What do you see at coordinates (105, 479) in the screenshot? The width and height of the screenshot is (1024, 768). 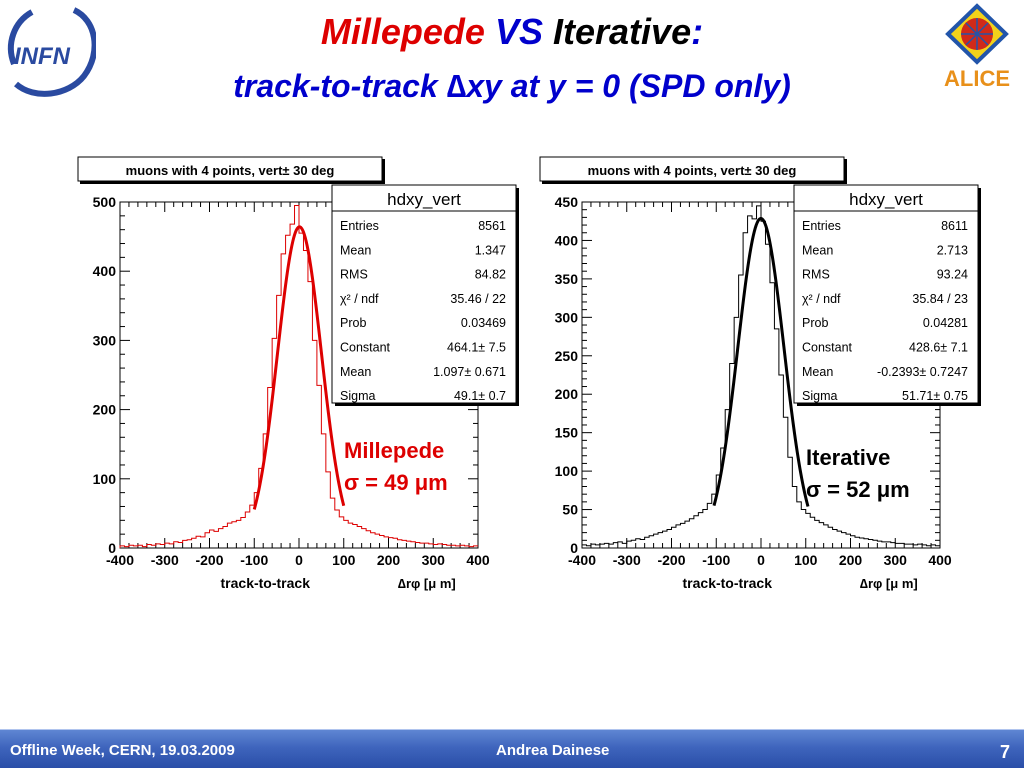 I see `y-tick-label: 100` at bounding box center [105, 479].